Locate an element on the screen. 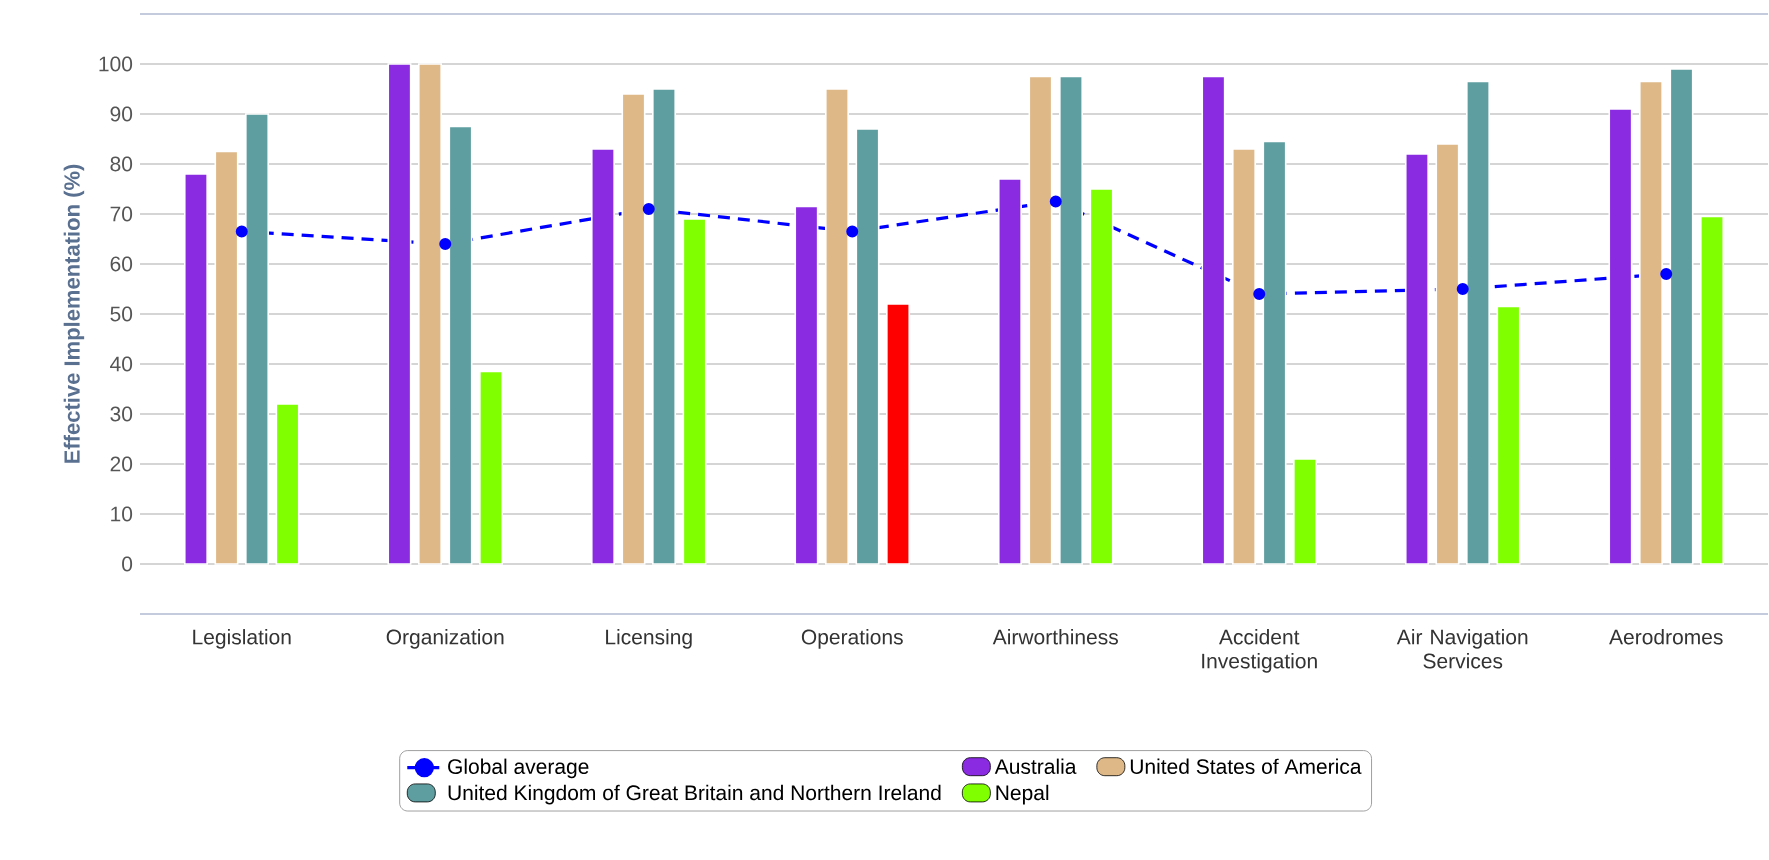 This screenshot has height=860, width=1769. y-tick-label: 60 is located at coordinates (121, 264).